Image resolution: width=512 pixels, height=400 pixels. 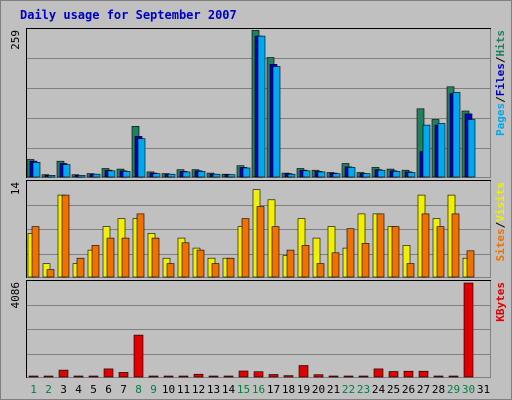 I want to click on x-tick-label: 6, so click(x=108, y=389).